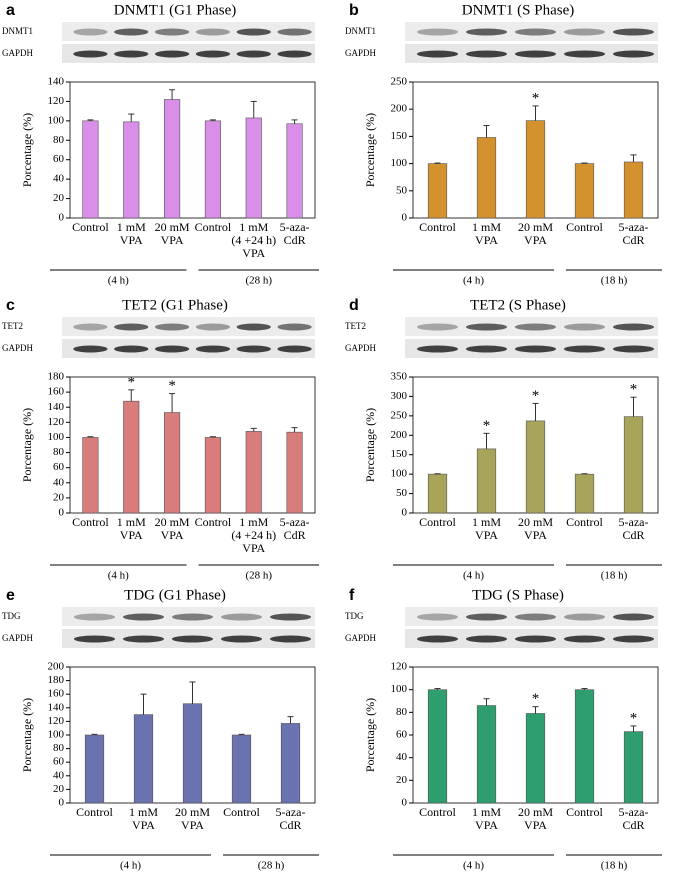 Image resolution: width=685 pixels, height=879 pixels. I want to click on panel-letter: f, so click(352, 595).